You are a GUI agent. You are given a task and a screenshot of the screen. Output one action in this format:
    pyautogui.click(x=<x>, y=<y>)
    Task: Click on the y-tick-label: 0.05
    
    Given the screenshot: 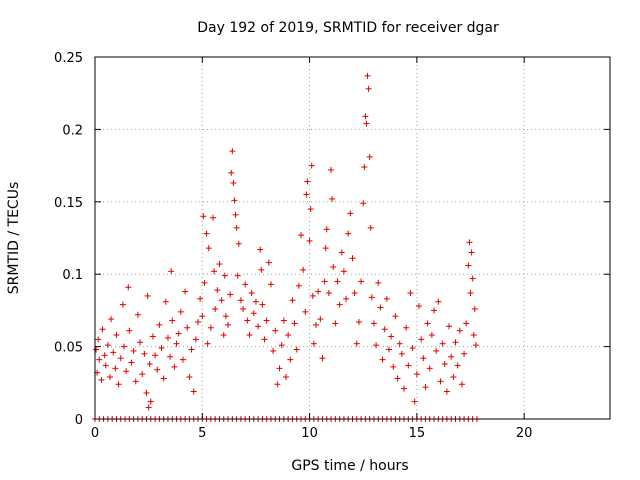 What is the action you would take?
    pyautogui.click(x=68, y=348)
    